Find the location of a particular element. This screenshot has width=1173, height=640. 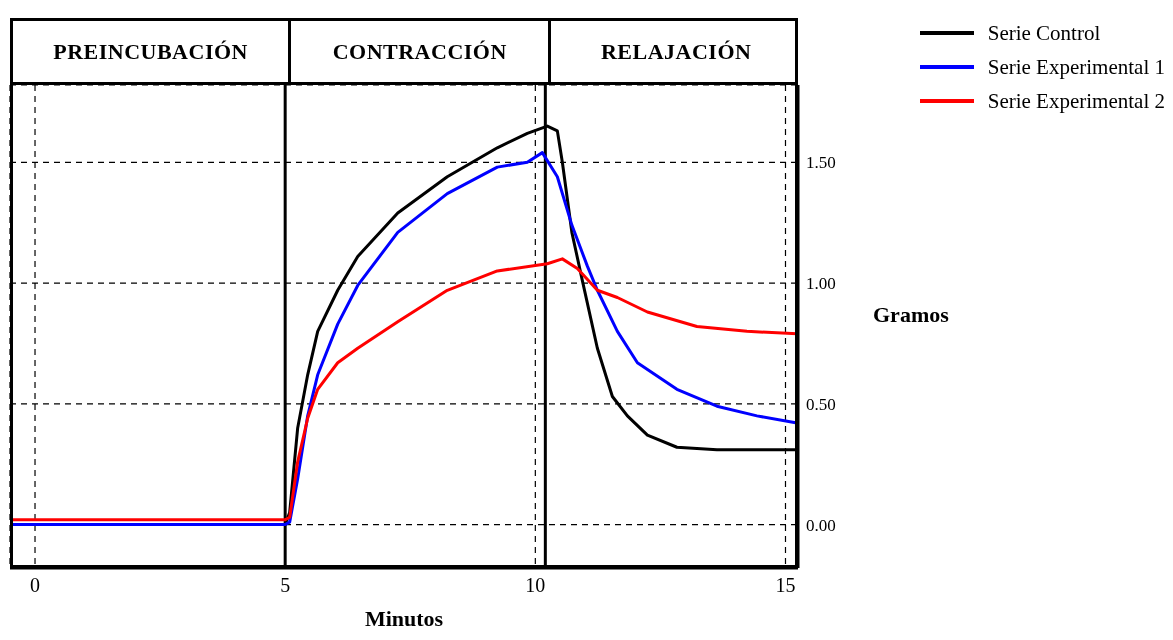

y-tick-label: 0.00 is located at coordinates (821, 525).